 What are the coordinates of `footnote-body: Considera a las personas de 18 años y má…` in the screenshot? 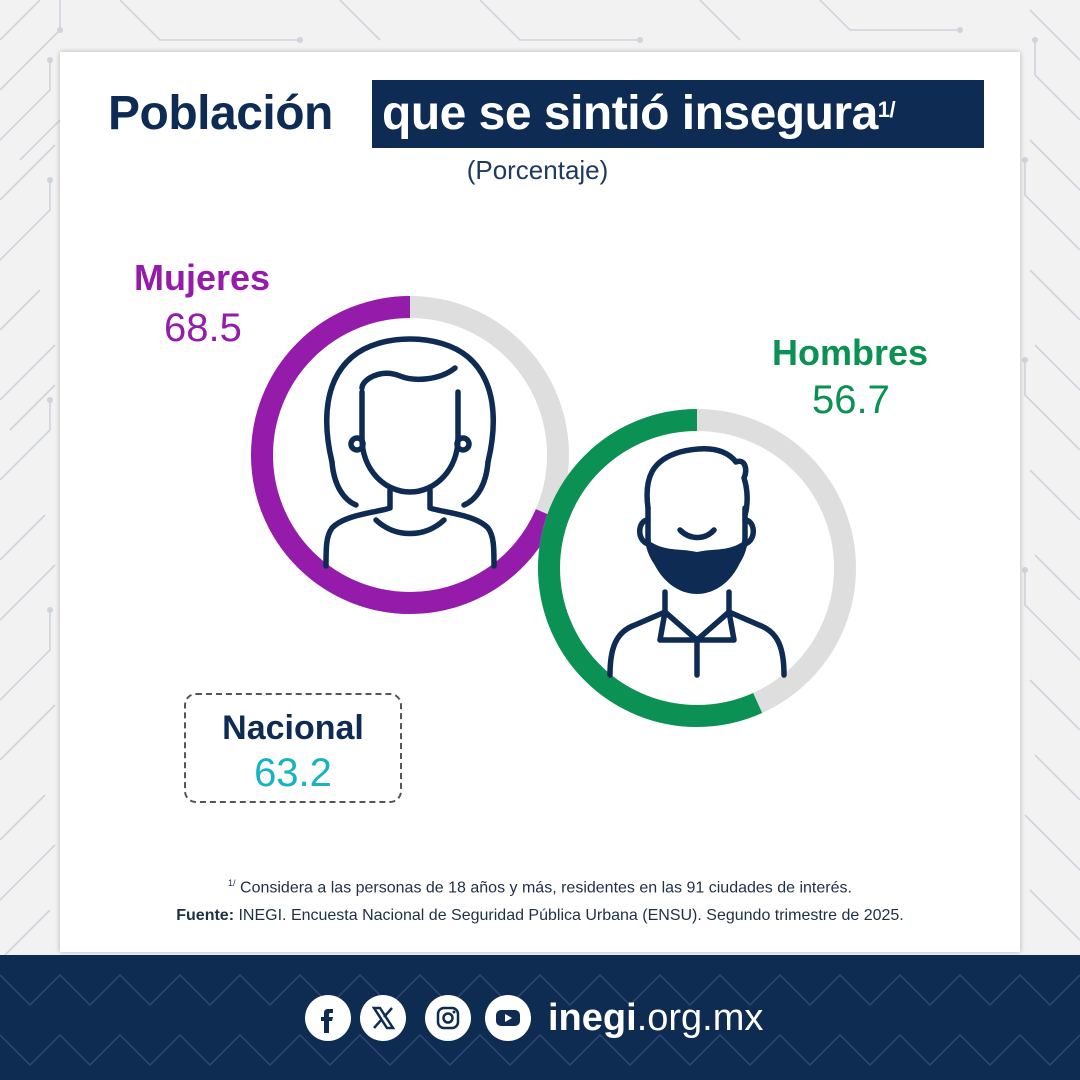 It's located at (546, 888).